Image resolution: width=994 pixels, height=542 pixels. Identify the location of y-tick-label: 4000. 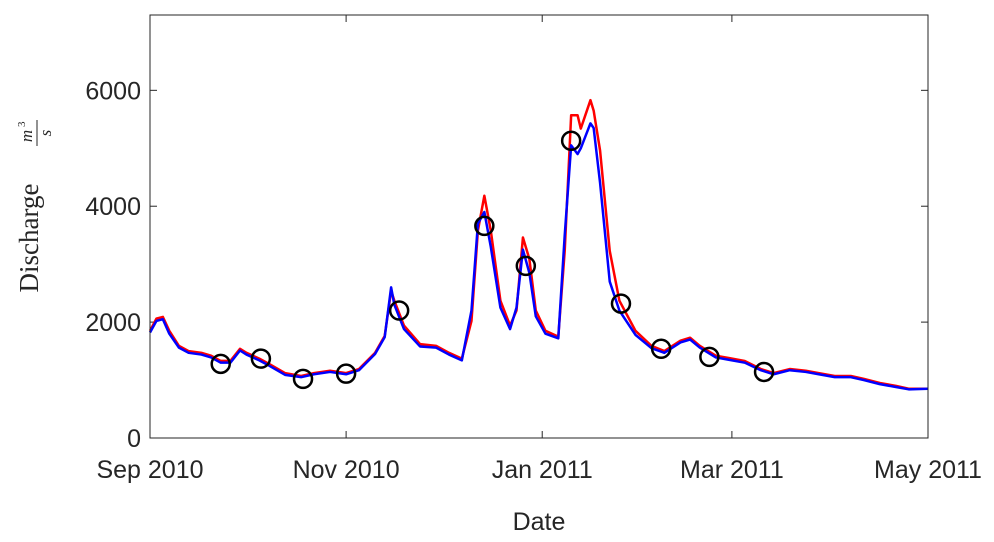
(113, 207).